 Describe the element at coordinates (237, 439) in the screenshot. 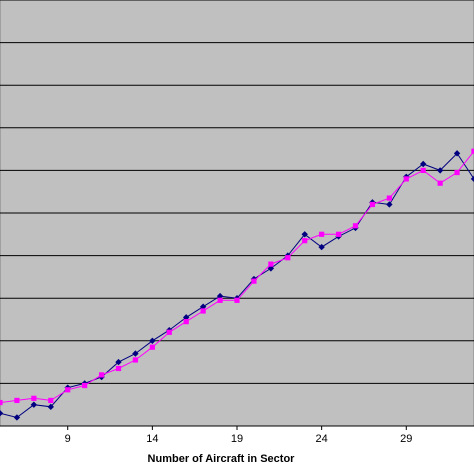

I see `x-tick-label: 19` at that location.